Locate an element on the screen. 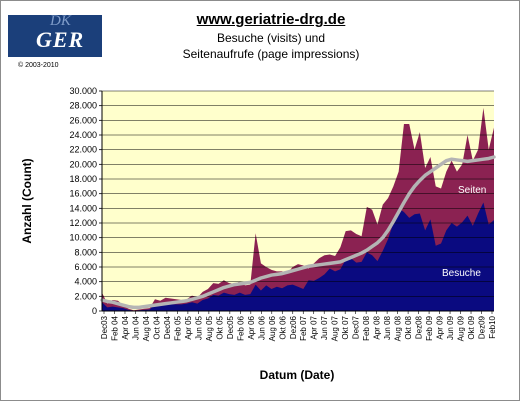  y-tick-label: 4.000 is located at coordinates (85, 282).